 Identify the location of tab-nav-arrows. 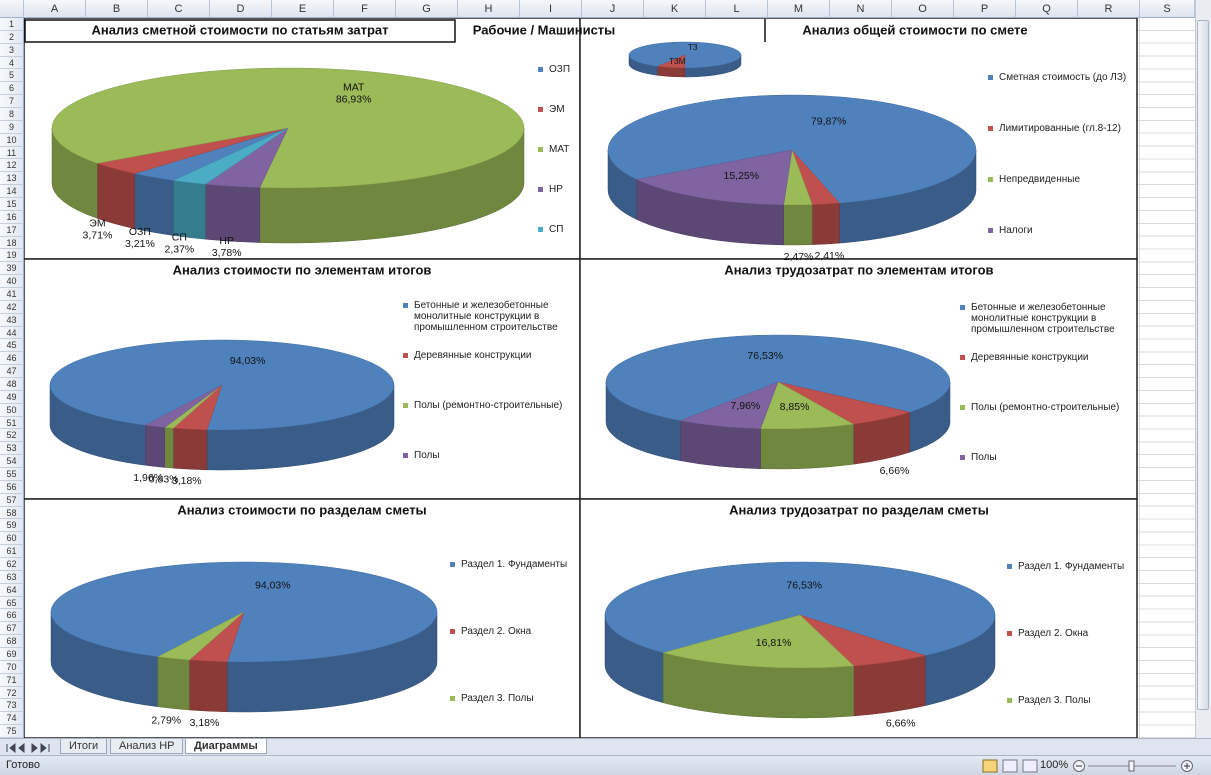
(32, 748).